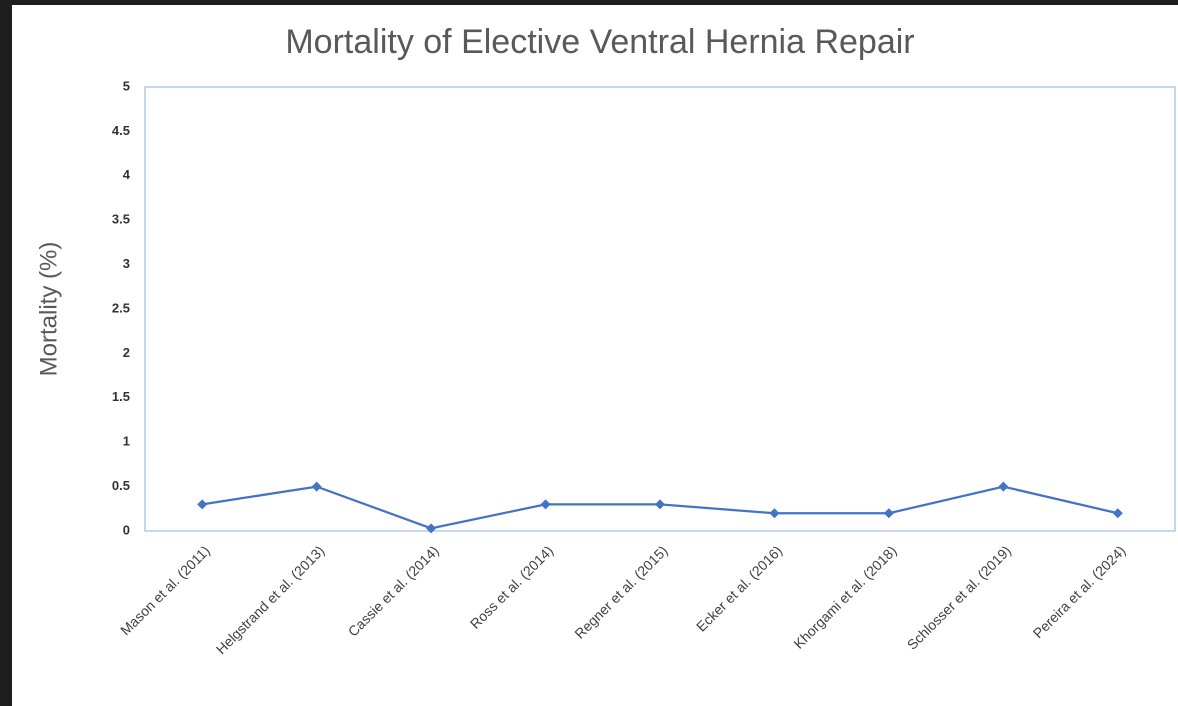  Describe the element at coordinates (1079, 591) in the screenshot. I see `x-tick-label: Pereira et al. (2024)` at that location.